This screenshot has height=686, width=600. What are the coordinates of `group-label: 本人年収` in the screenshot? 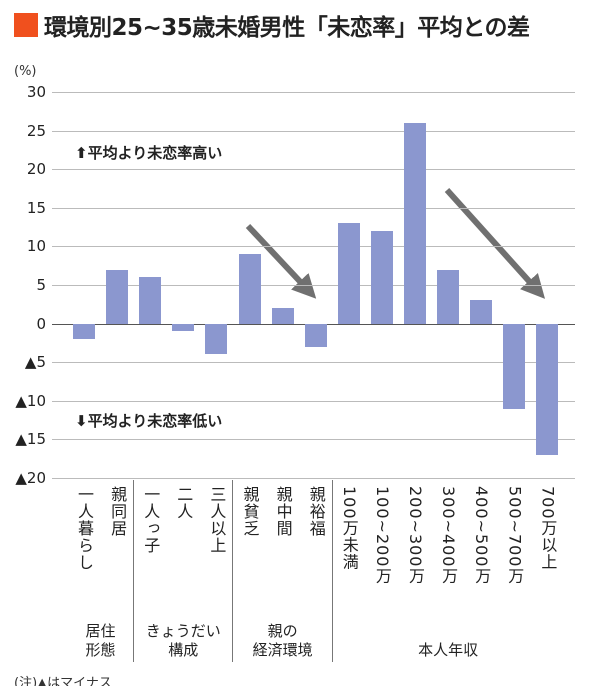 It's located at (448, 641).